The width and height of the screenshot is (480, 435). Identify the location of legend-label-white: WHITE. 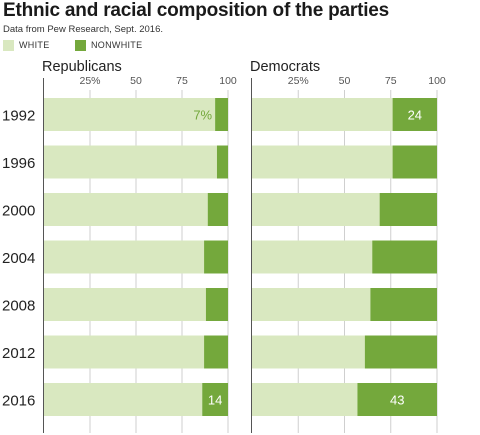
(34, 45).